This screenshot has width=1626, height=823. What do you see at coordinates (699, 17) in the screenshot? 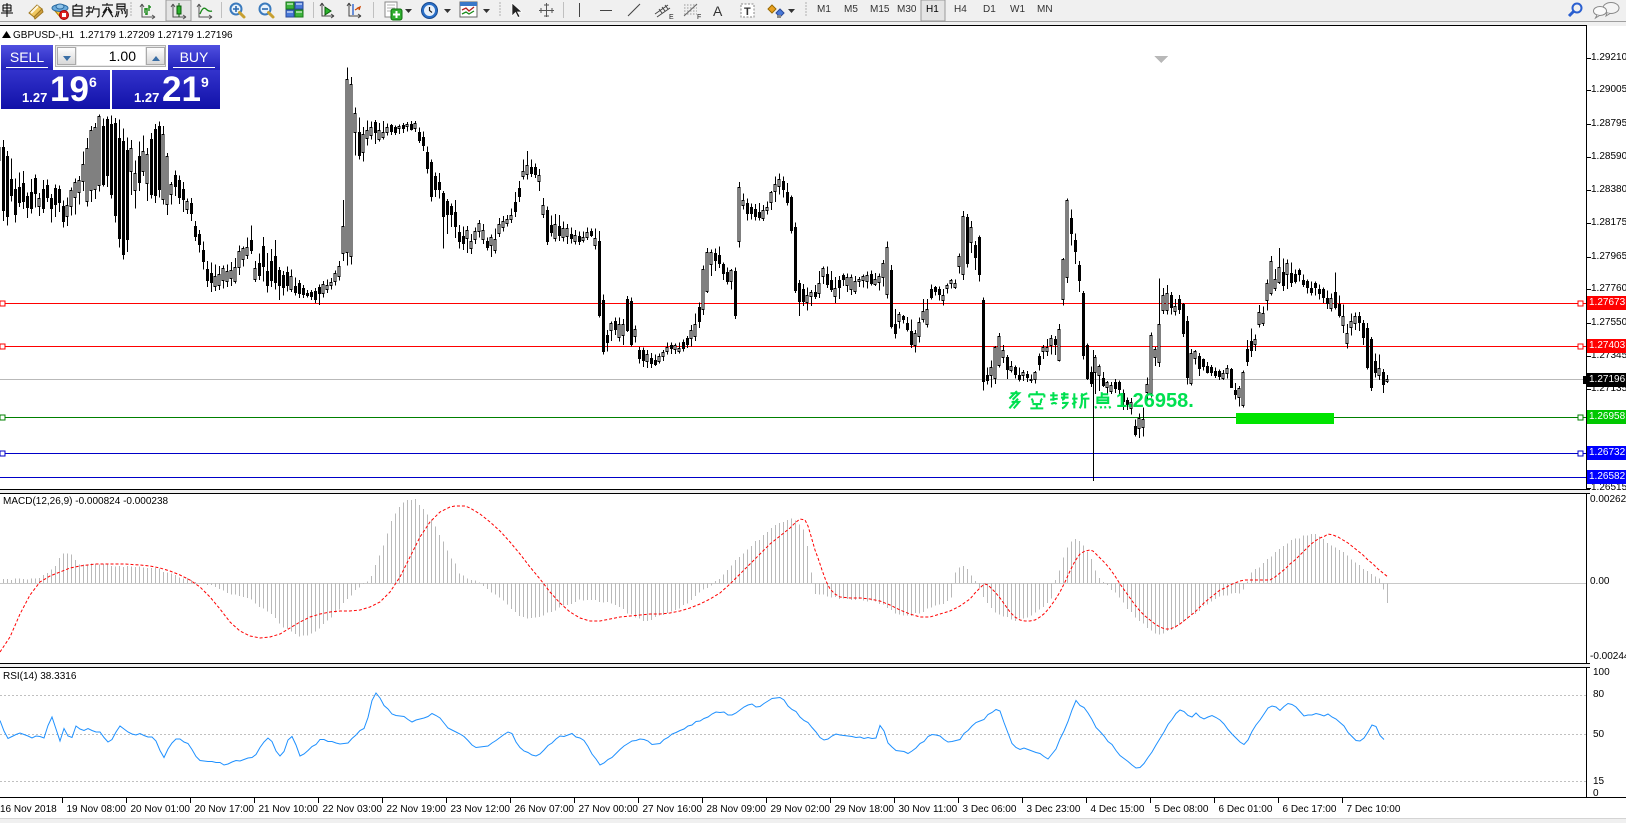
I see `svg-text: F` at bounding box center [699, 17].